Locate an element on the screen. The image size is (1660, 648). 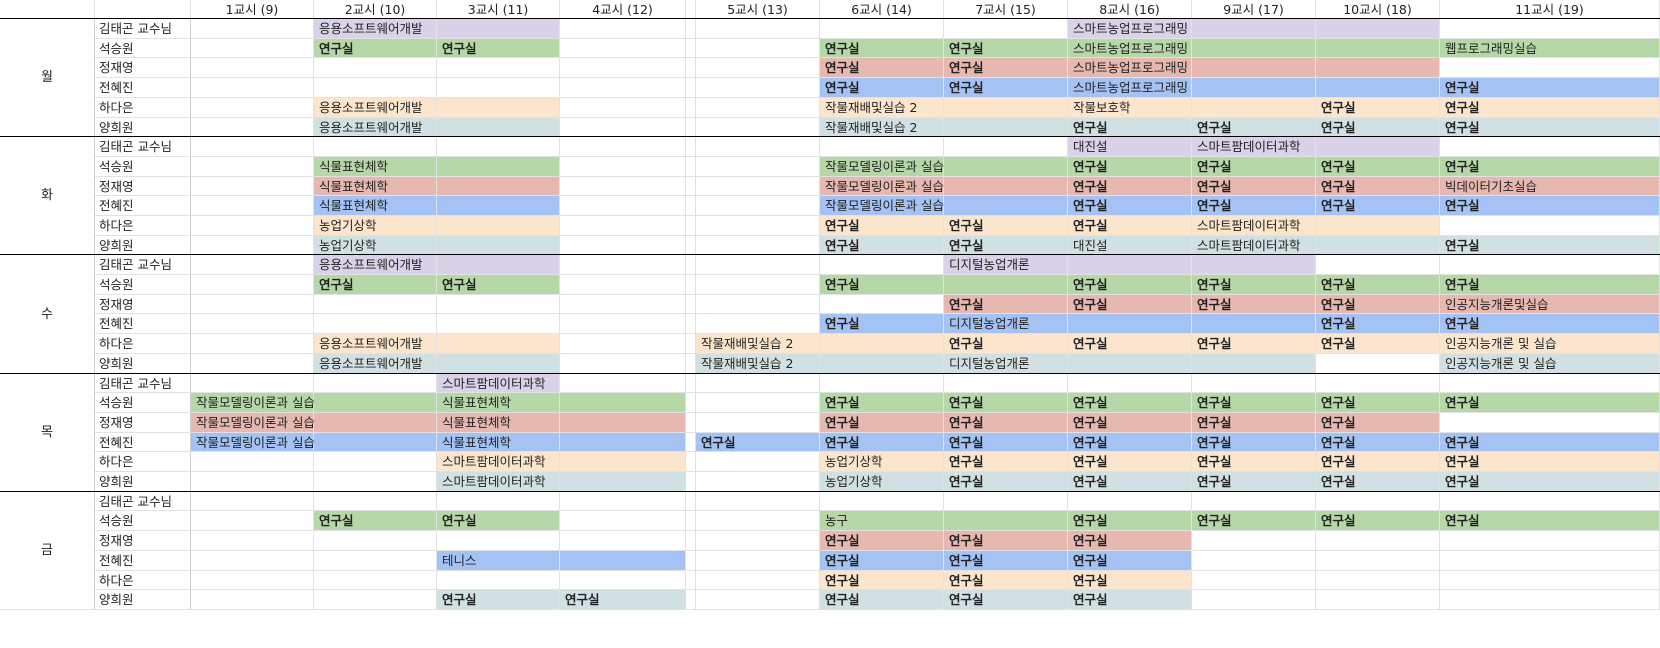
column-header-period-4: 4교시 (12) is located at coordinates (623, 9).